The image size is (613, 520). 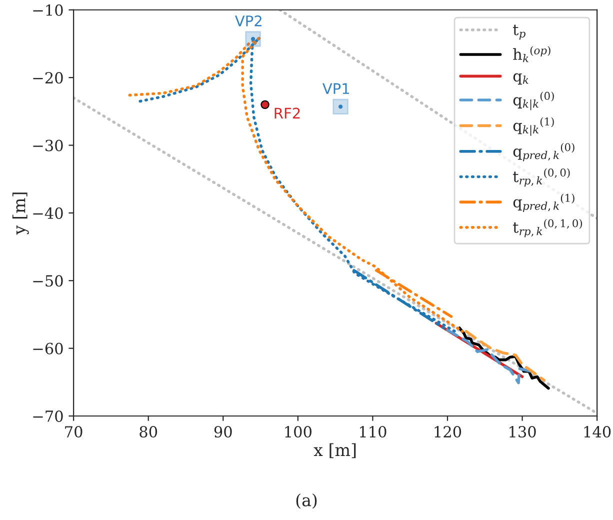 I want to click on text: (a), so click(x=306, y=501).